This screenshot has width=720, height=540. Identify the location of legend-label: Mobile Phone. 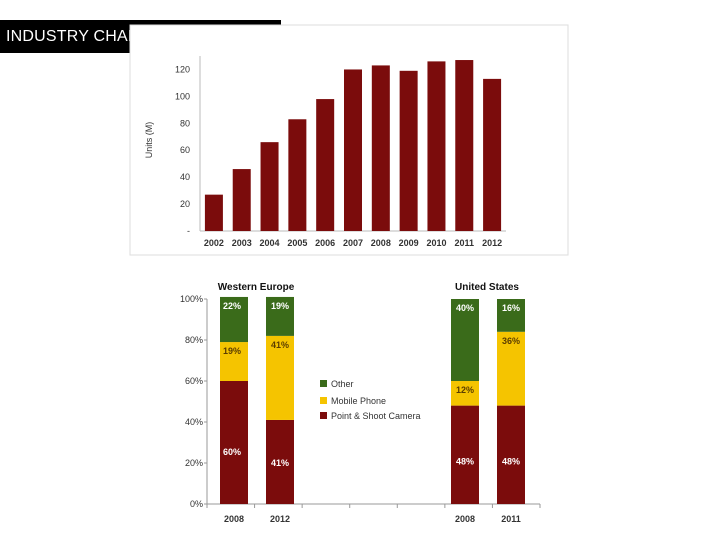
(358, 401).